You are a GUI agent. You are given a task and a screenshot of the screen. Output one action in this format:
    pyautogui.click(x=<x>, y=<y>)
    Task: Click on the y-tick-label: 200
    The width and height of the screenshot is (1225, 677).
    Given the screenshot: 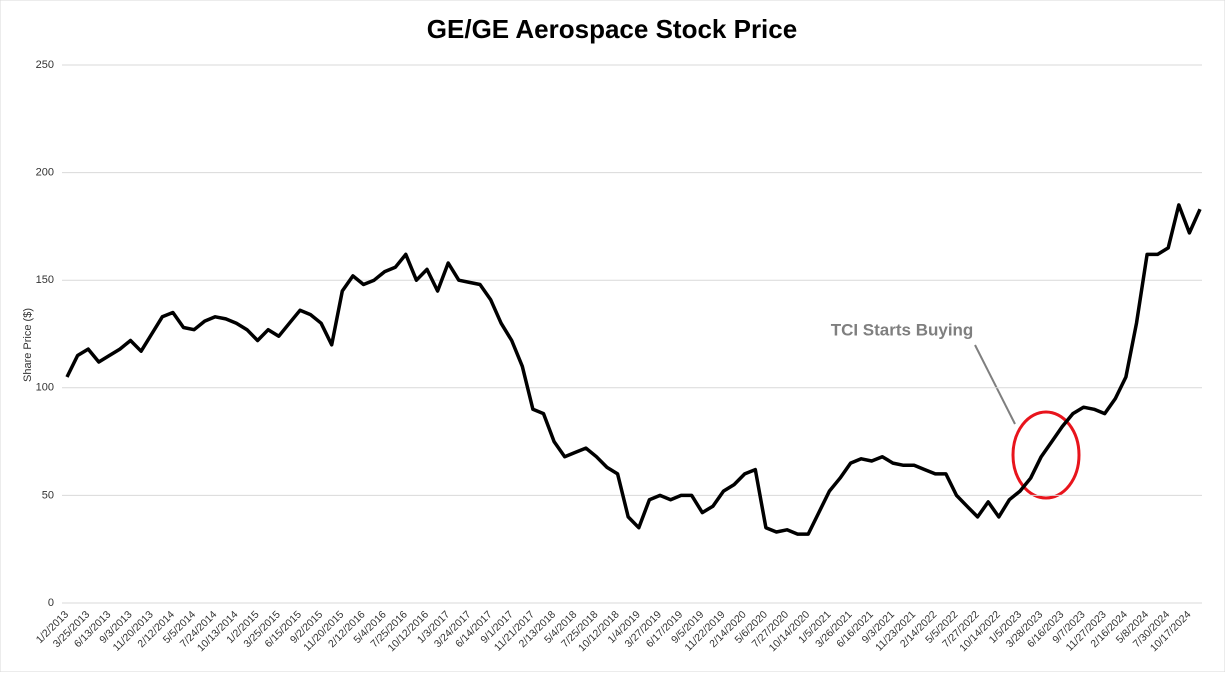 What is the action you would take?
    pyautogui.click(x=45, y=173)
    